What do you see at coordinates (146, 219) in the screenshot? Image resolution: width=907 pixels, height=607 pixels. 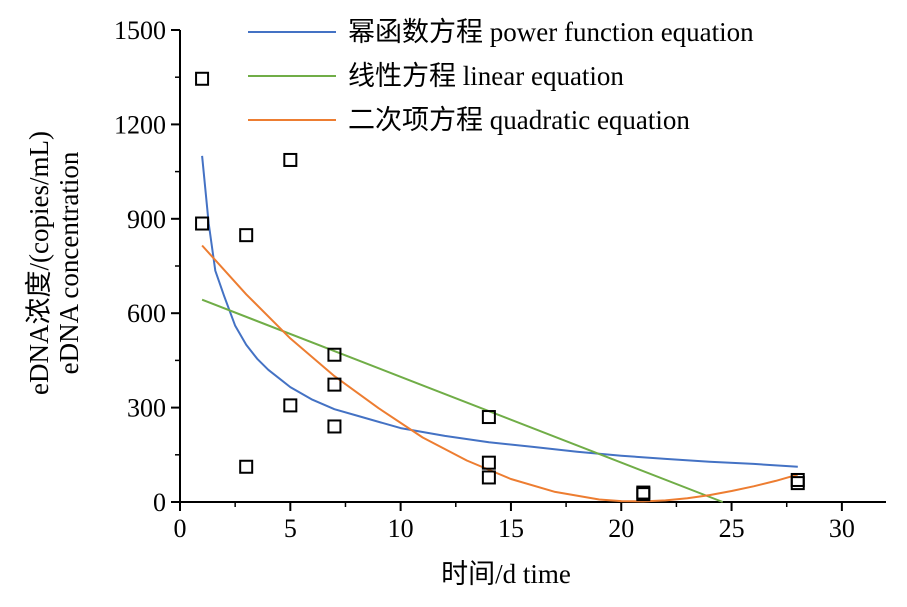 I see `y-tick-label: 900` at bounding box center [146, 219].